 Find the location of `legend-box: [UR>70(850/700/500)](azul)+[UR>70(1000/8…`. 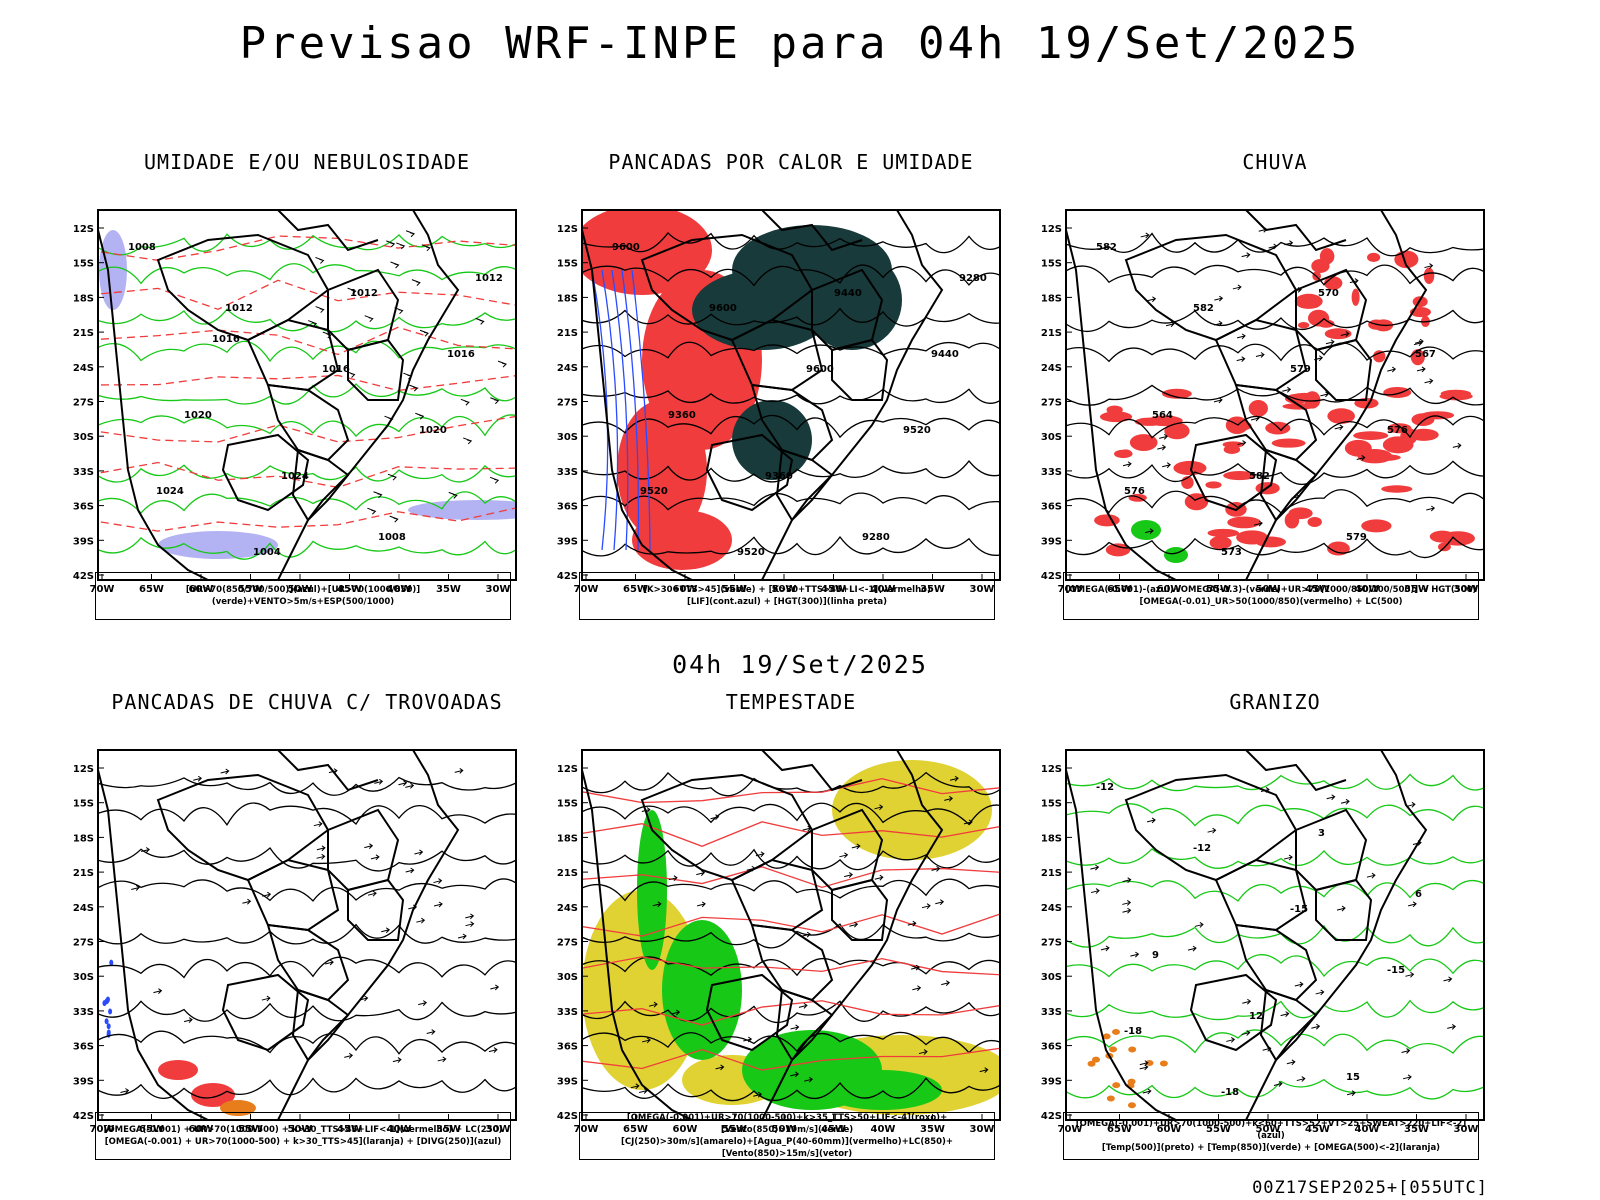

legend-box: [UR>70(850/700/500)](azul)+[UR>70(1000/8… is located at coordinates (303, 596).